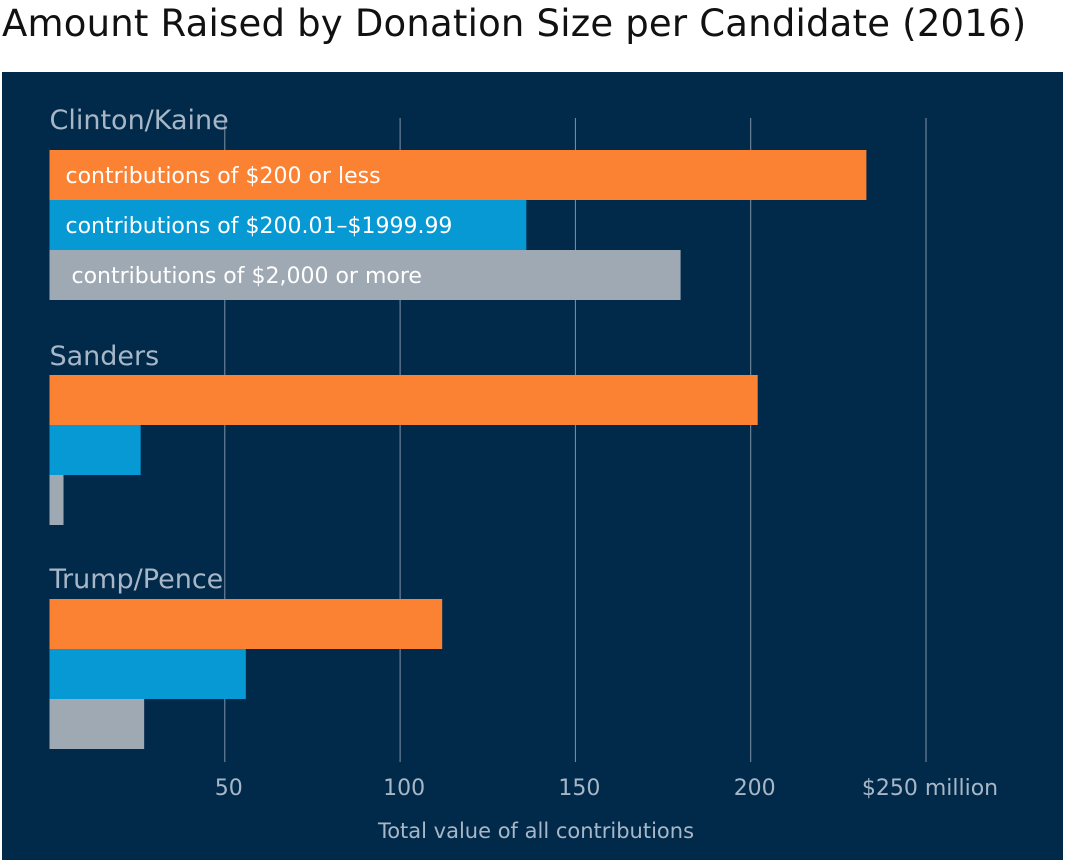 This screenshot has height=860, width=1067. Describe the element at coordinates (535, 831) in the screenshot. I see `x-axis-label: Total value of all contributions` at that location.